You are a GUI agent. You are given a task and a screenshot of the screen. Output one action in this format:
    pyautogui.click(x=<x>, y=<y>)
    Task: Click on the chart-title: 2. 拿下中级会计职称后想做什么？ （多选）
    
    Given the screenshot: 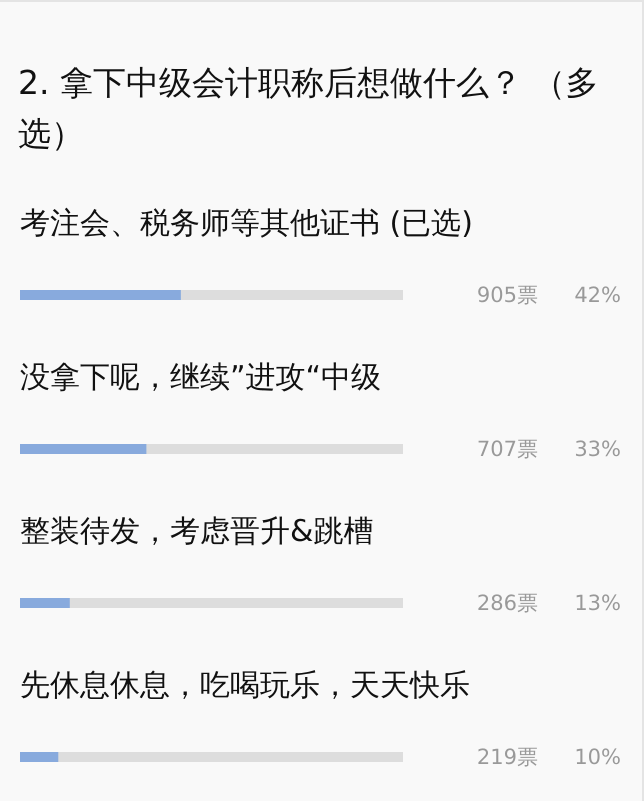 What is the action you would take?
    pyautogui.click(x=309, y=108)
    